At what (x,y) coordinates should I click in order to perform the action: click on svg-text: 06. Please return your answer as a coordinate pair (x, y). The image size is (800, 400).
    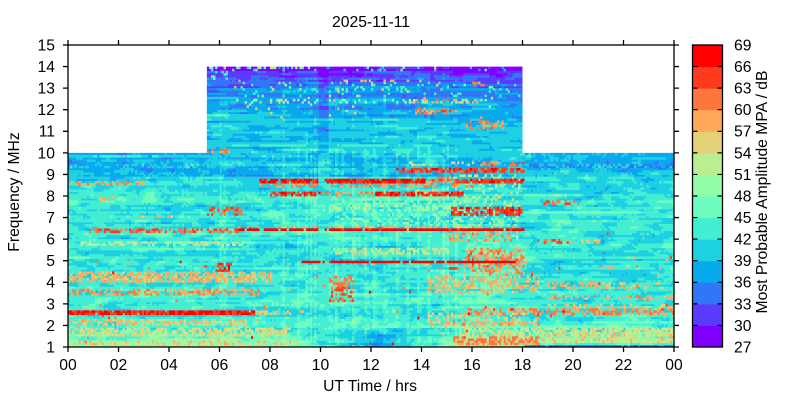
    Looking at the image, I should click on (220, 365).